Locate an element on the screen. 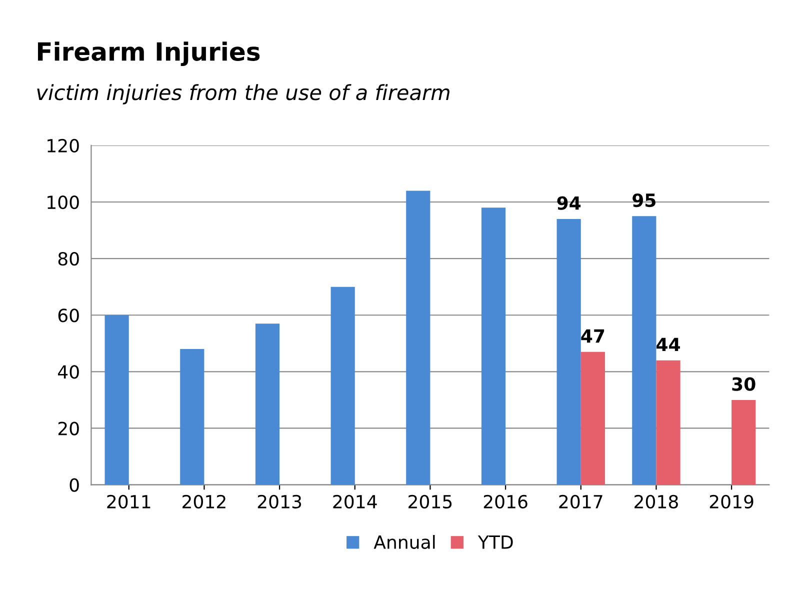 This screenshot has height=606, width=793. legend-label: YTD is located at coordinates (495, 542).